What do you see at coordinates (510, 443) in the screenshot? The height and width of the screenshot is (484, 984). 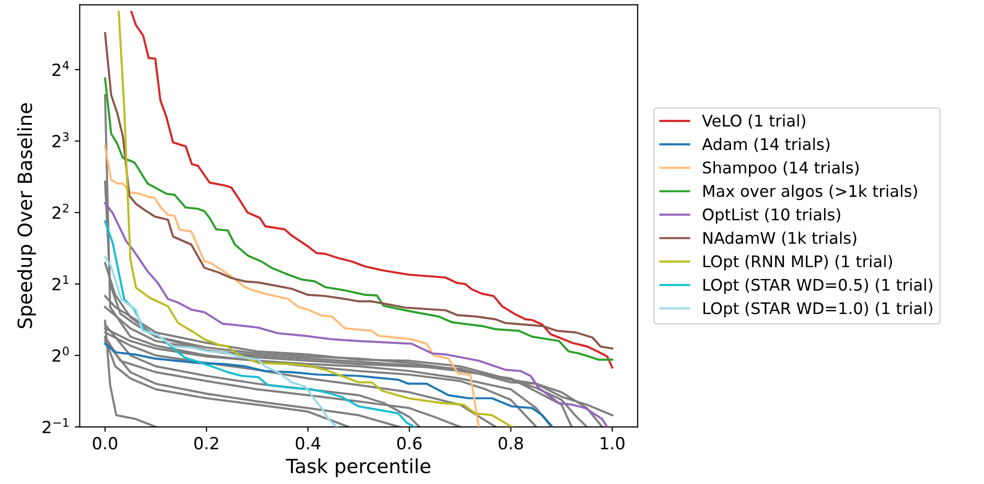 I see `x-tick-label: 0.8` at bounding box center [510, 443].